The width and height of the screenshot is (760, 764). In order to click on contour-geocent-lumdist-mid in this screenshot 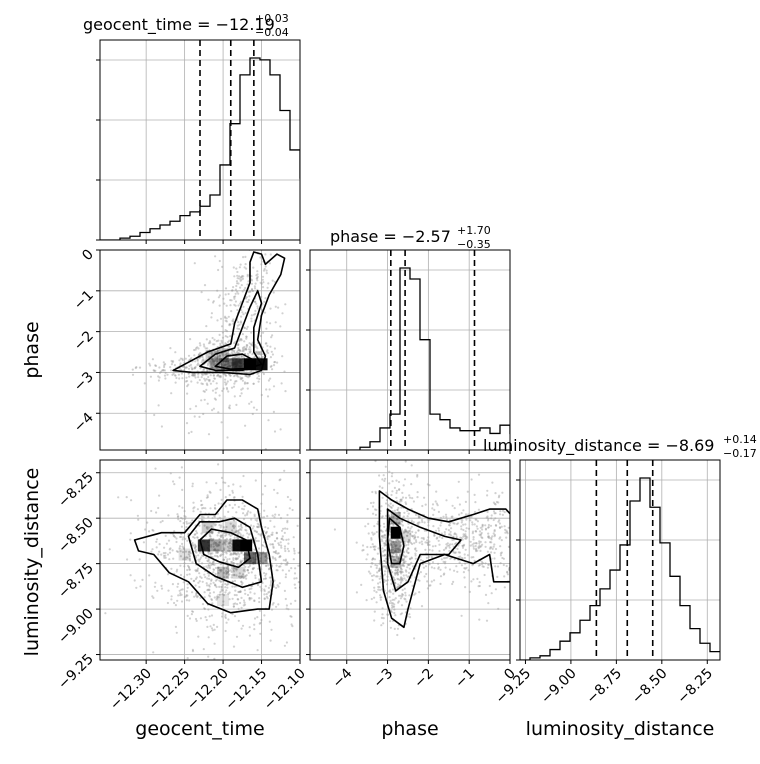, I will do `click(225, 553)`.